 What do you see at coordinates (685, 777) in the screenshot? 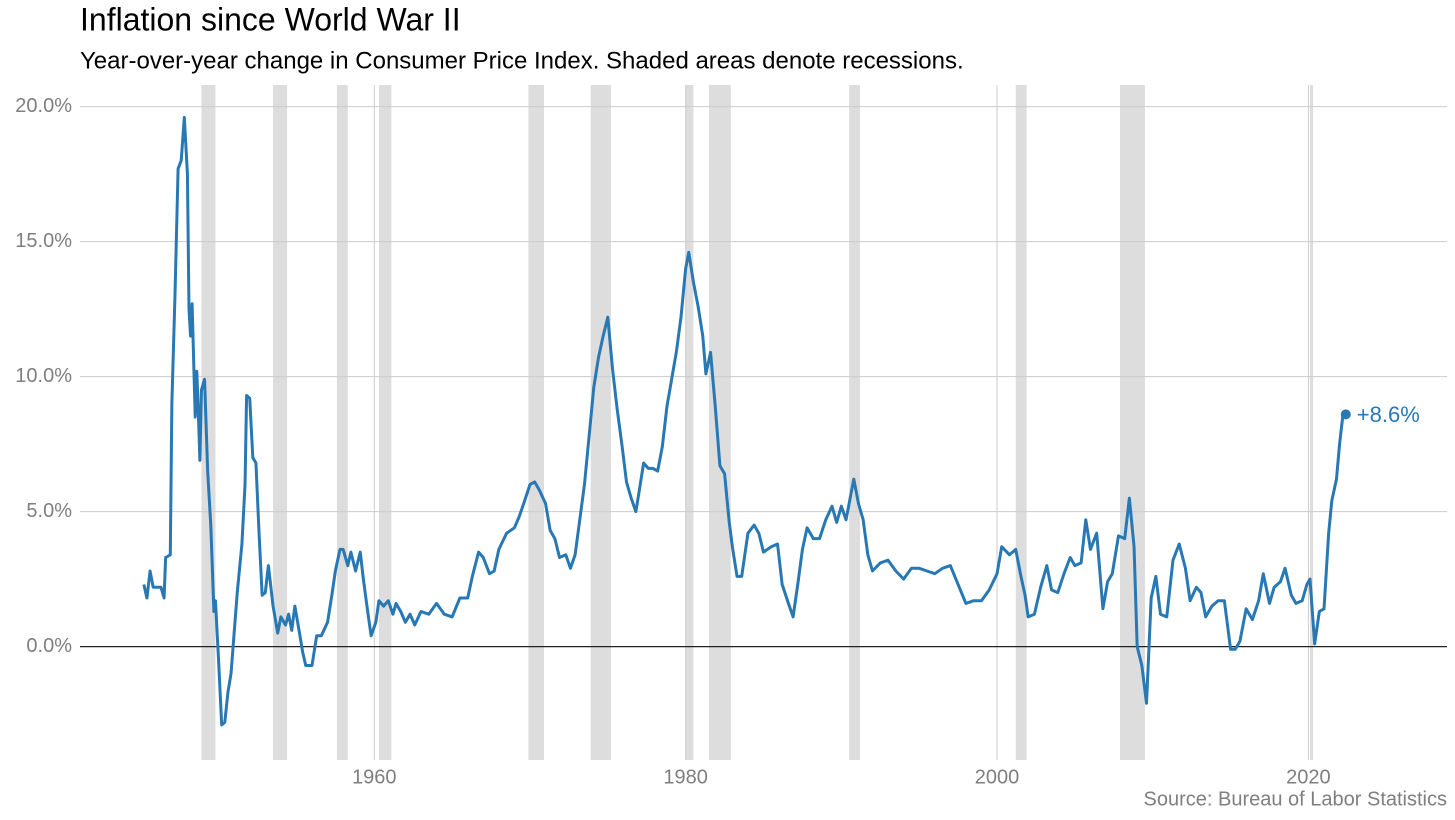
I see `x-tick-label: 1980` at bounding box center [685, 777].